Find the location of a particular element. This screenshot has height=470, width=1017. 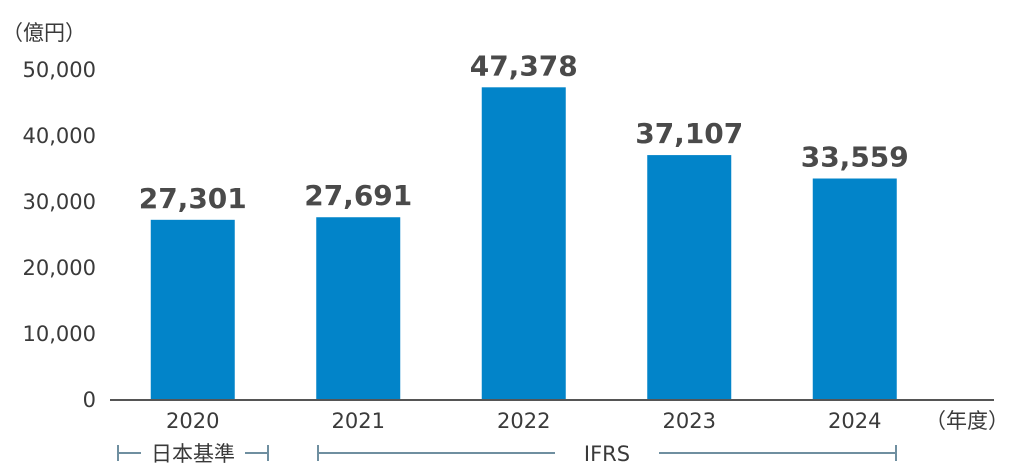

bar-2022 is located at coordinates (523, 243).